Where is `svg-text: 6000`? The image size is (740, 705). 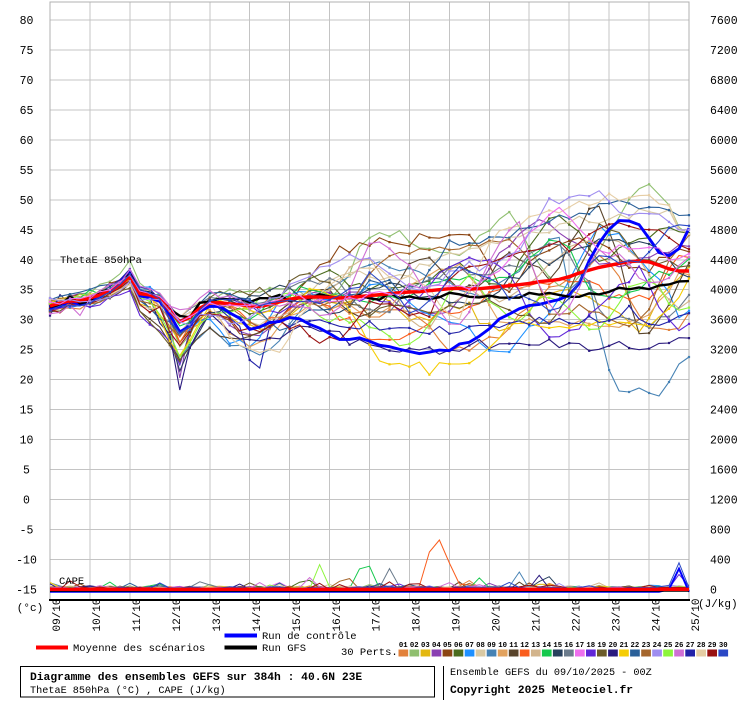
svg-text: 6000 is located at coordinates (724, 141).